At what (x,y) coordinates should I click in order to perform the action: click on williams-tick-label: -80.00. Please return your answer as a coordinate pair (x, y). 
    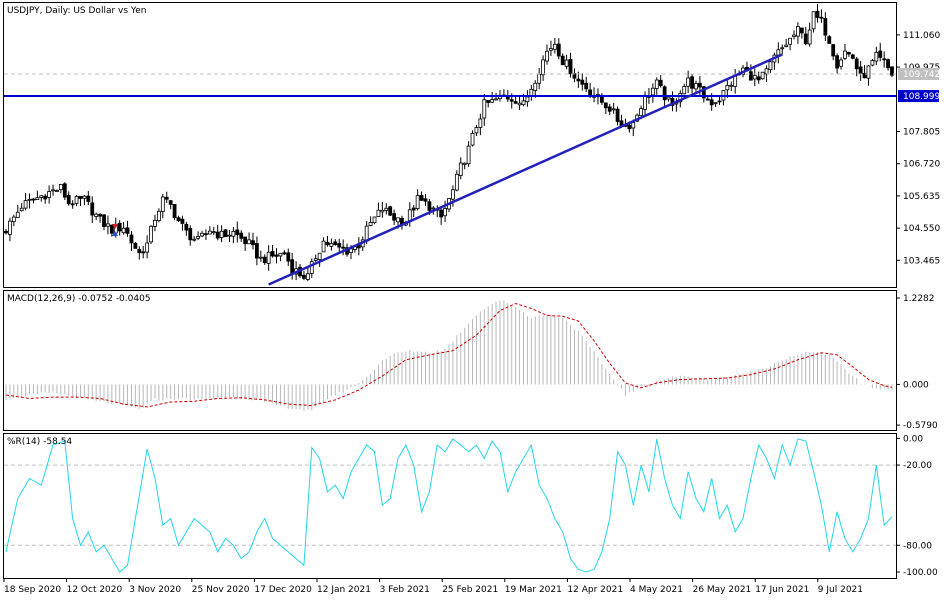
    Looking at the image, I should click on (917, 546).